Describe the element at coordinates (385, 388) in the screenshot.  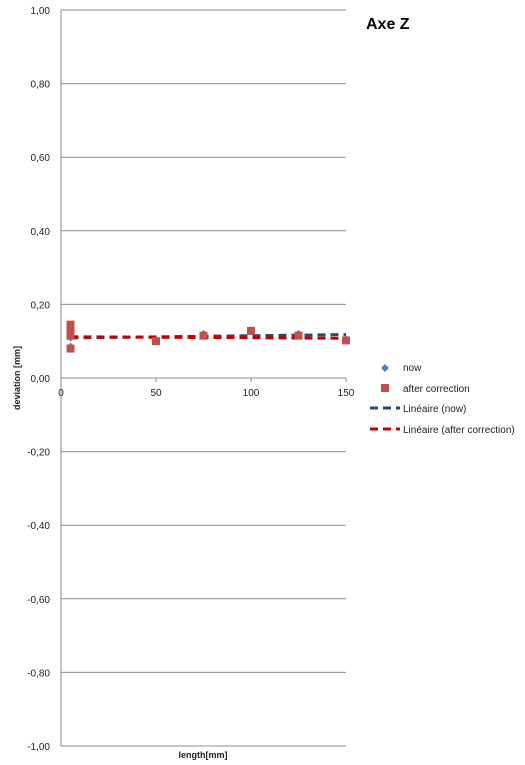
I see `legend-marker-after-correction` at that location.